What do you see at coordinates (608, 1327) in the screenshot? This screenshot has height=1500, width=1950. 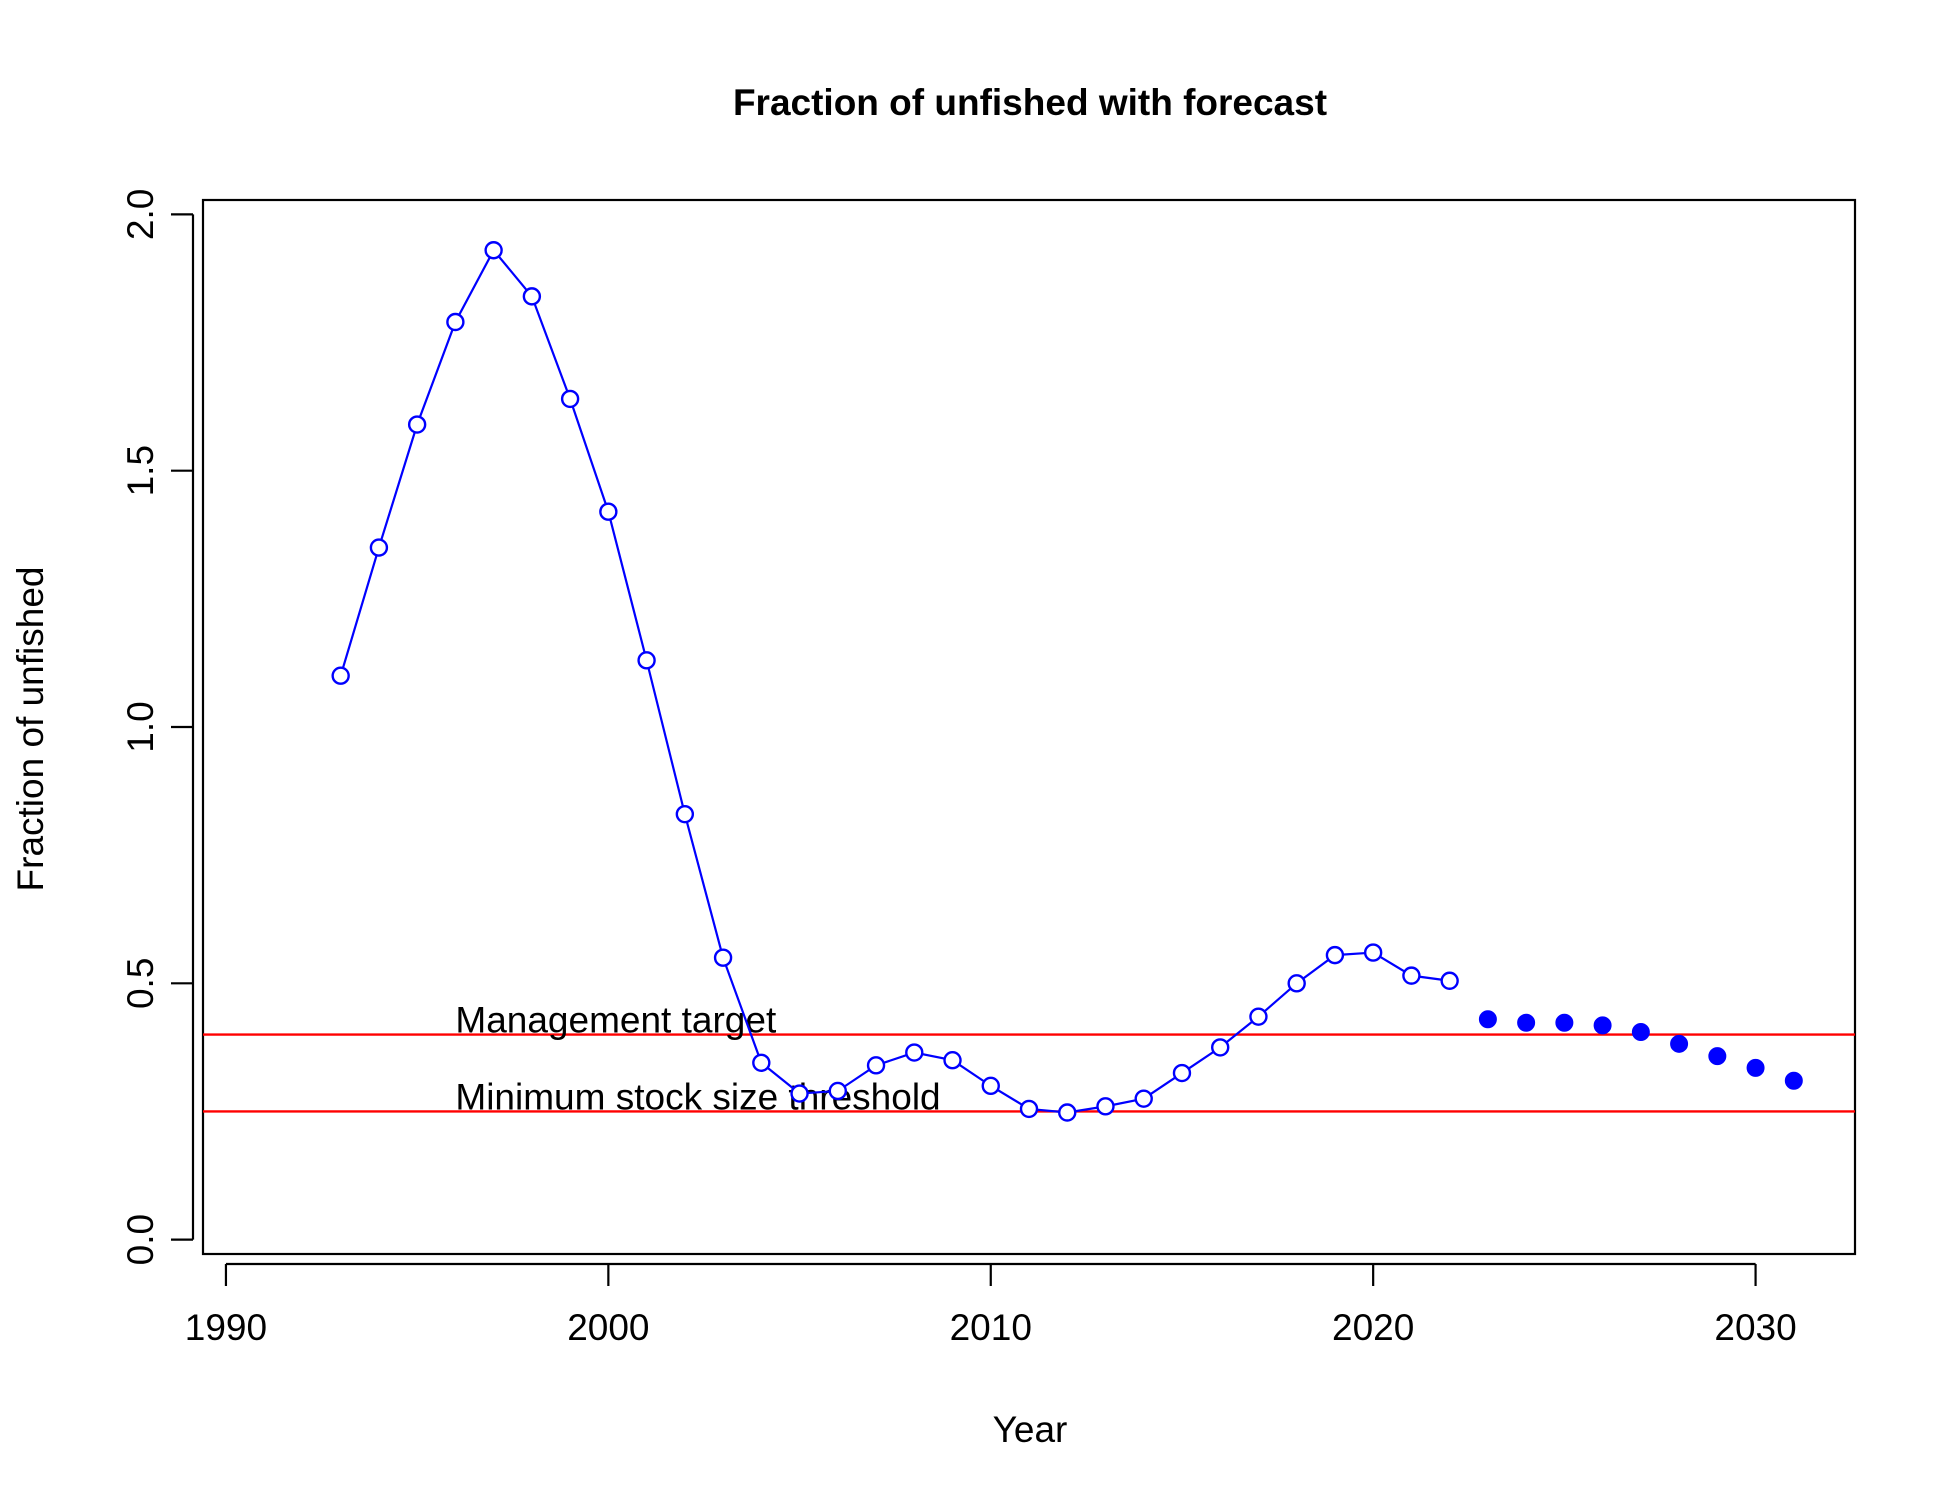 I see `x-tick-label: 2000` at bounding box center [608, 1327].